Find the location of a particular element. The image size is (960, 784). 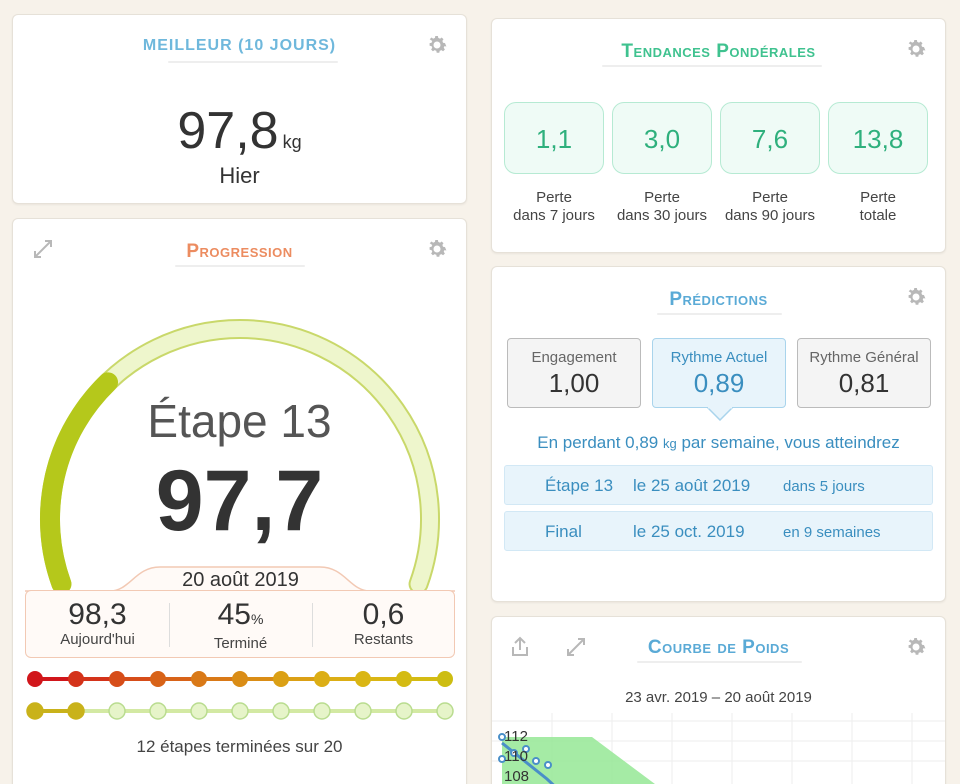

sentence-post: par semaine, vous atteindrez is located at coordinates (790, 442).